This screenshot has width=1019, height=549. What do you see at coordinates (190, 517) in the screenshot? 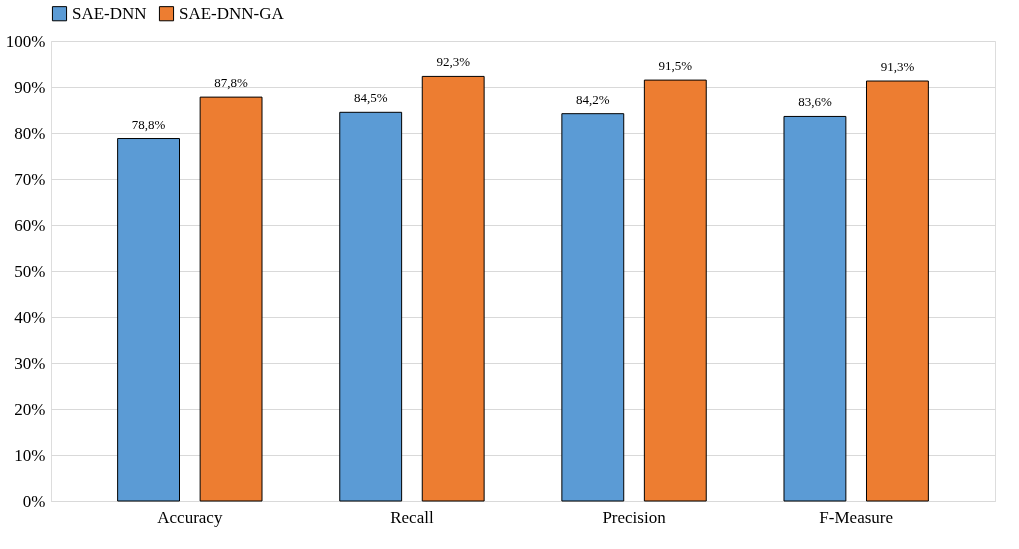
I see `x-tick-label: Accuracy` at bounding box center [190, 517].